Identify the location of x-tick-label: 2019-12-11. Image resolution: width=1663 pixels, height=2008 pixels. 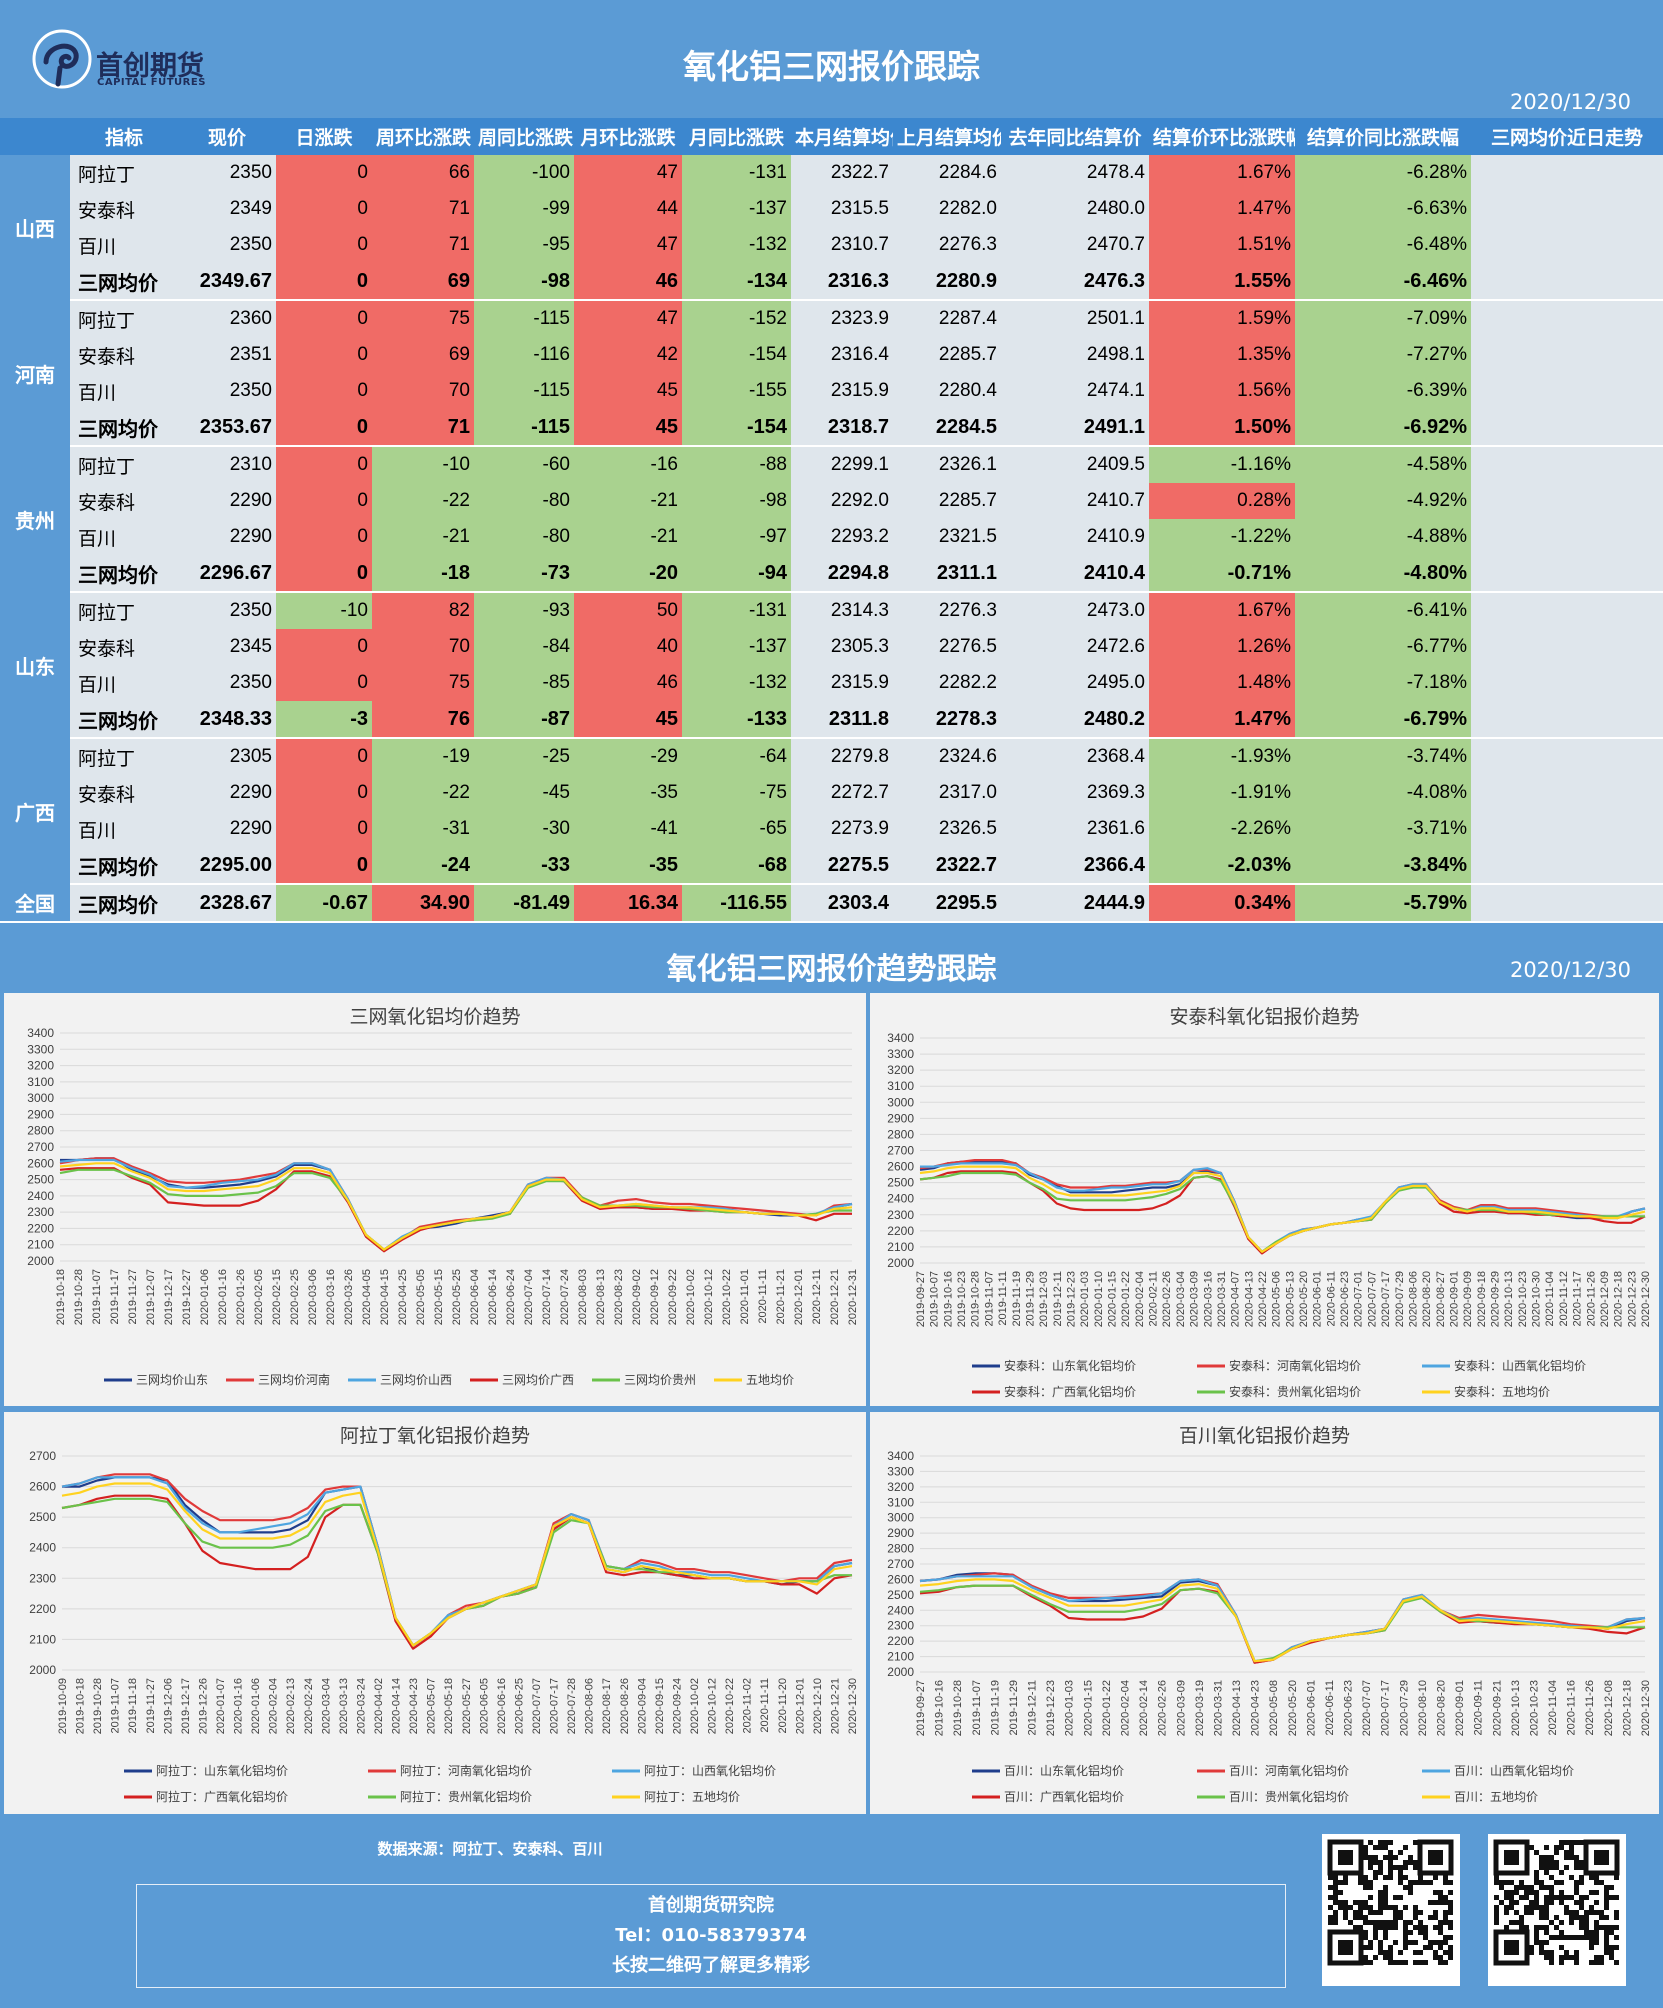
(1033, 1707).